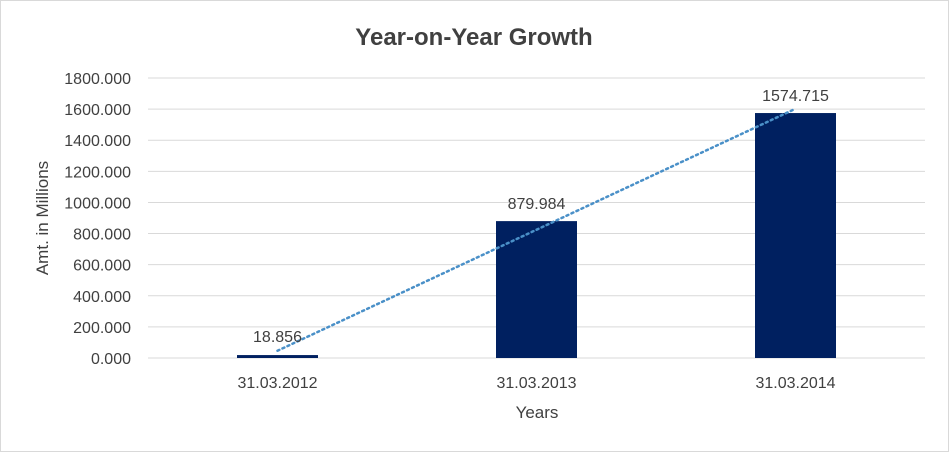 This screenshot has height=452, width=949. I want to click on data-label: 879.984, so click(537, 204).